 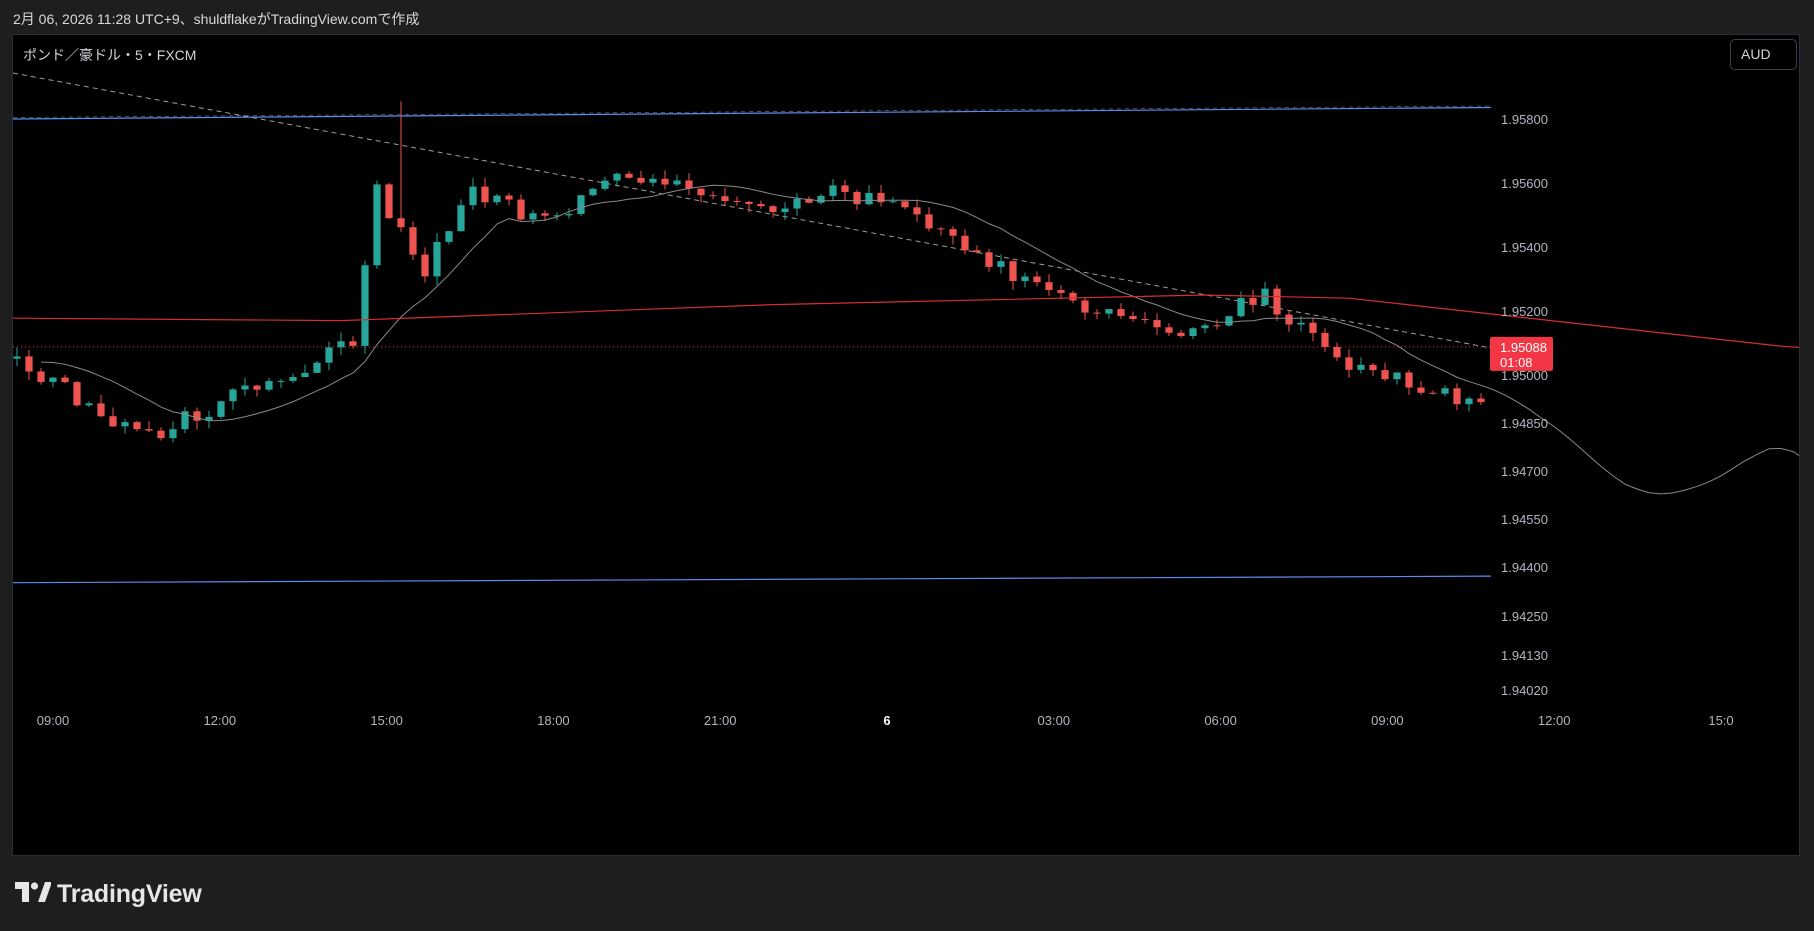 What do you see at coordinates (110, 55) in the screenshot?
I see `symbol-label: ポンド／豪ドル・5・FXCM` at bounding box center [110, 55].